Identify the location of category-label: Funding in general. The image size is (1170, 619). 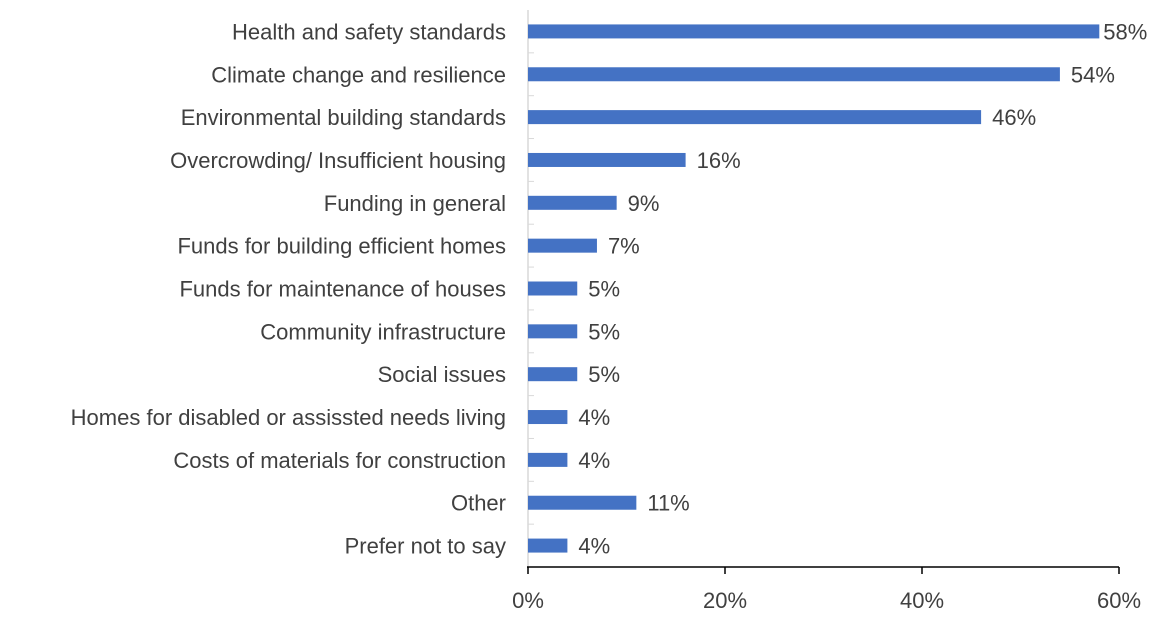
(415, 203).